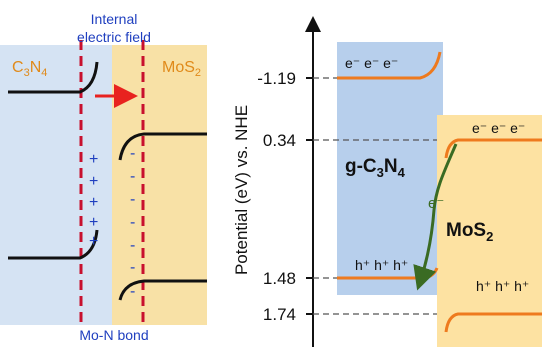 Image resolution: width=542 pixels, height=347 pixels. Describe the element at coordinates (435, 217) in the screenshot. I see `electron-transfer-arrow` at that location.